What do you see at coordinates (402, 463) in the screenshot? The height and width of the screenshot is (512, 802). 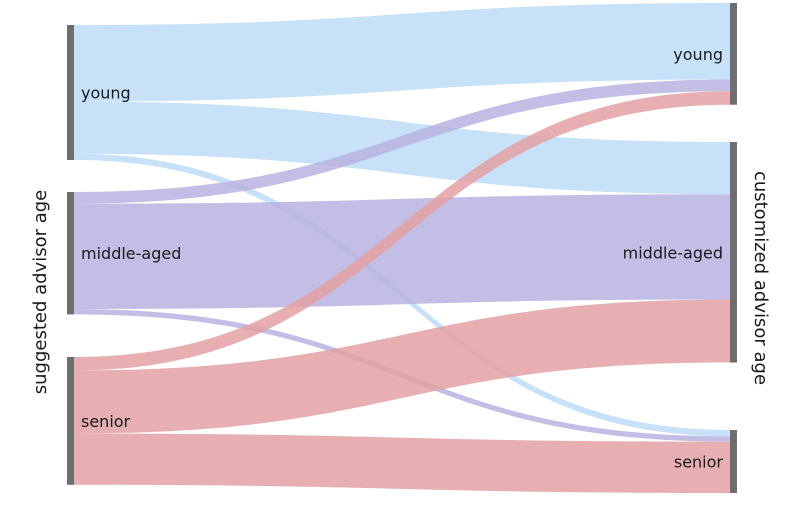 I see `link-s_senior-to-t_senior` at bounding box center [402, 463].